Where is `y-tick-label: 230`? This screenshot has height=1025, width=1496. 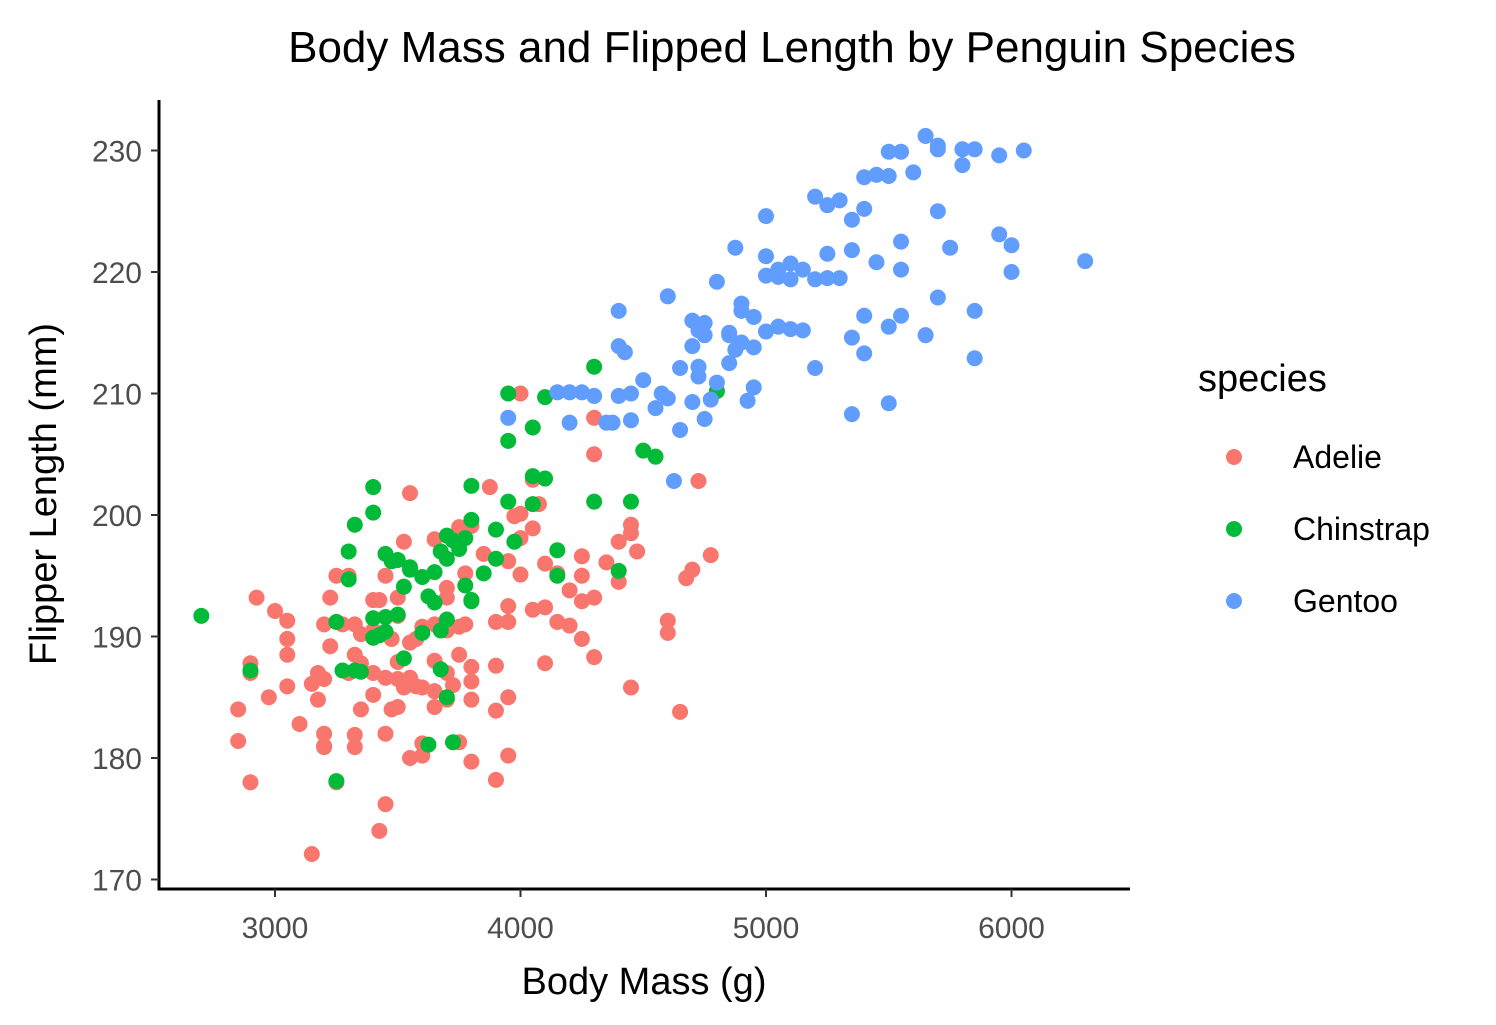
y-tick-label: 230 is located at coordinates (117, 152).